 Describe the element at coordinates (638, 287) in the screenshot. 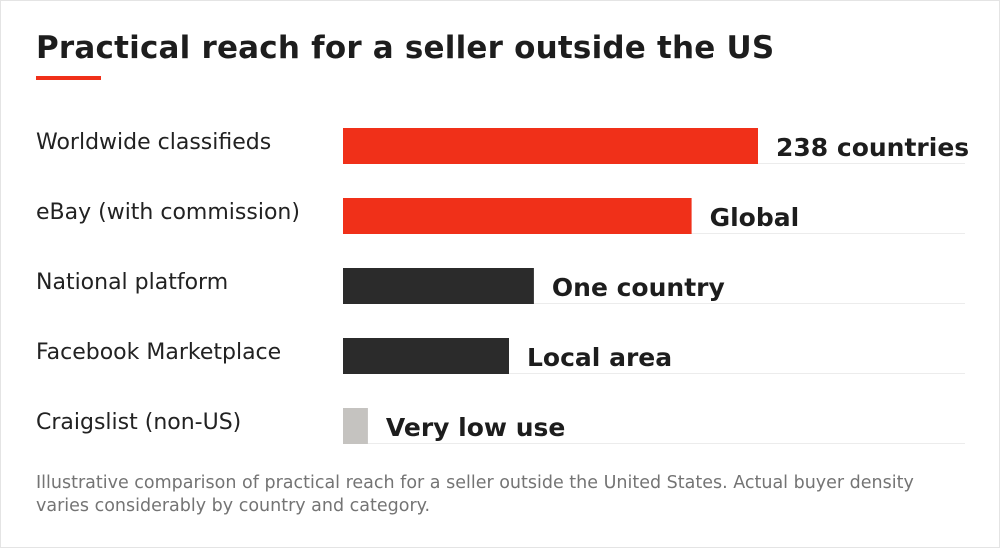

I see `value-label: One country` at that location.